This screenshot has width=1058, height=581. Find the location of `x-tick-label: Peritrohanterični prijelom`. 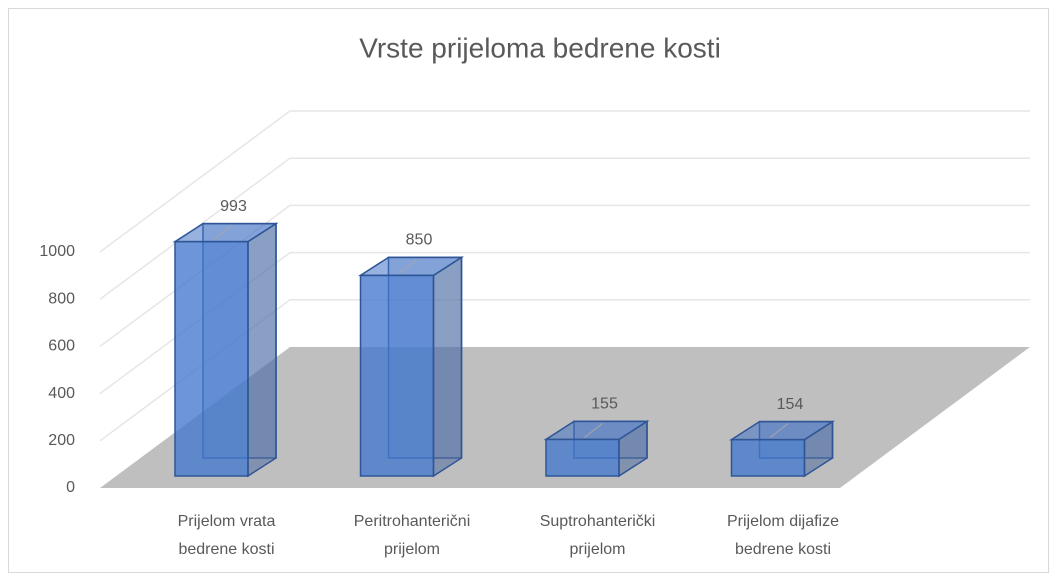

x-tick-label: Peritrohanterični prijelom is located at coordinates (412, 535).